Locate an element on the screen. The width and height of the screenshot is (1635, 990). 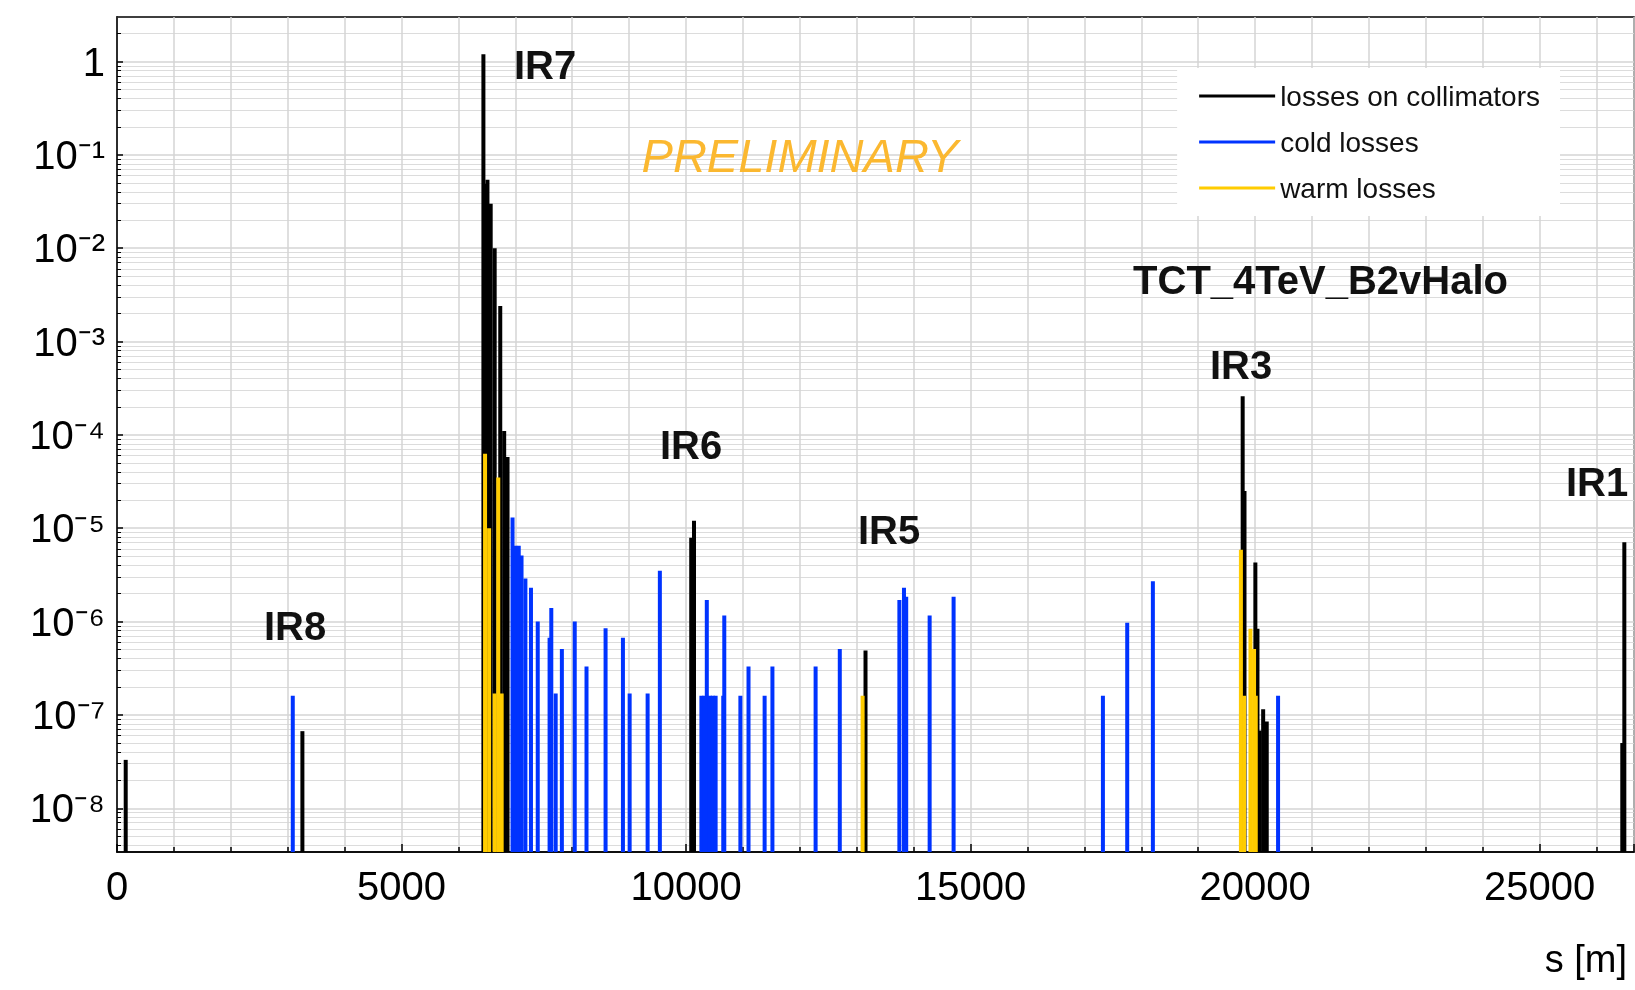
y-tick-label: 10⁻⁸ is located at coordinates (67, 808).